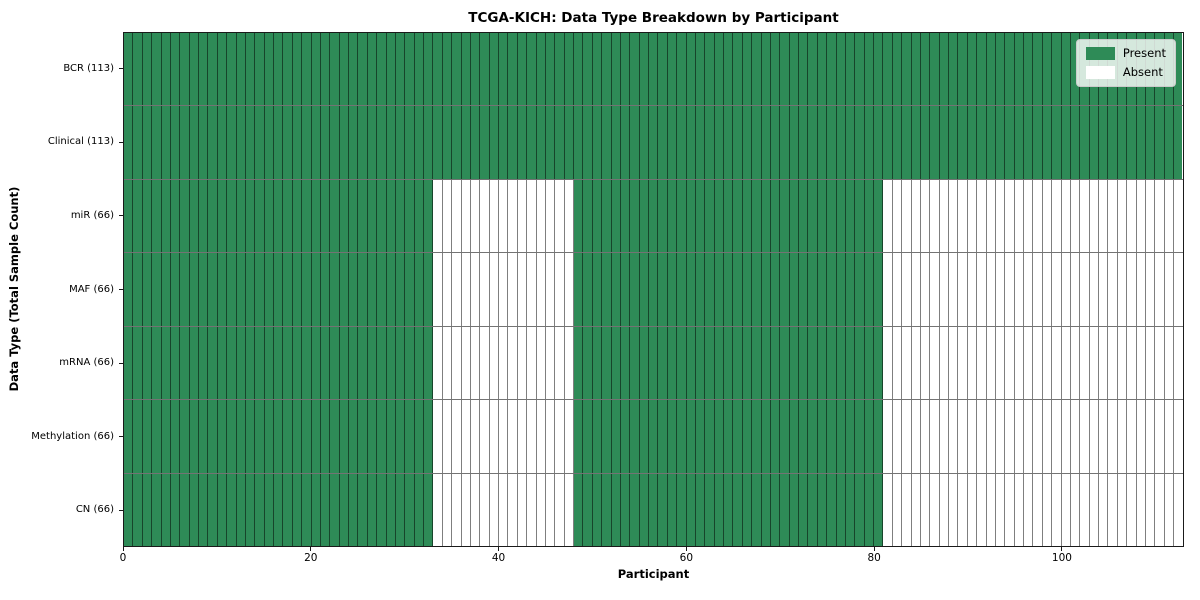 Image resolution: width=1200 pixels, height=600 pixels. I want to click on y-tick-mark, so click(121, 510).